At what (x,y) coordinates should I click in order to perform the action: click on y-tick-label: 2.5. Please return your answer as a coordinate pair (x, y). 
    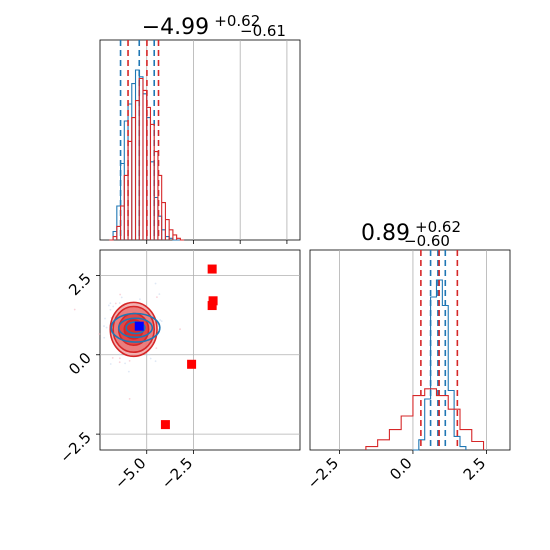
    Looking at the image, I should click on (80, 284).